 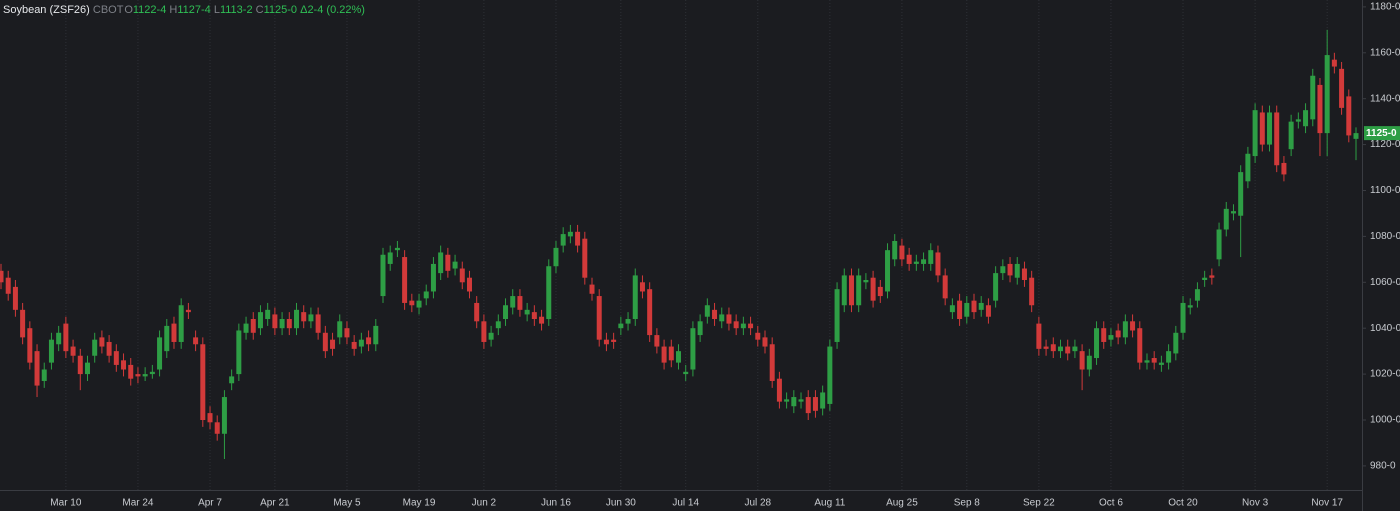 What do you see at coordinates (280, 10) in the screenshot?
I see `field-value: 1125-0` at bounding box center [280, 10].